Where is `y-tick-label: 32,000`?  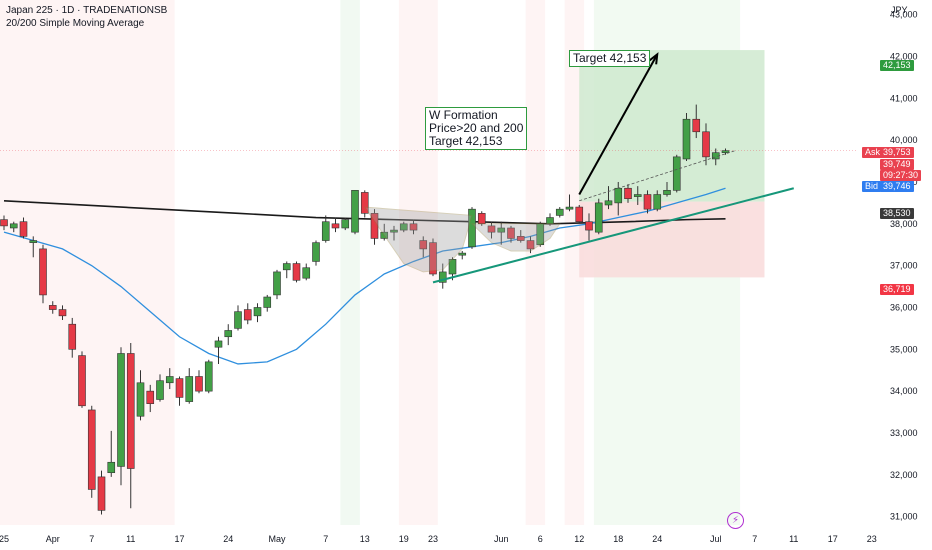
y-tick-label: 32,000 is located at coordinates (904, 475).